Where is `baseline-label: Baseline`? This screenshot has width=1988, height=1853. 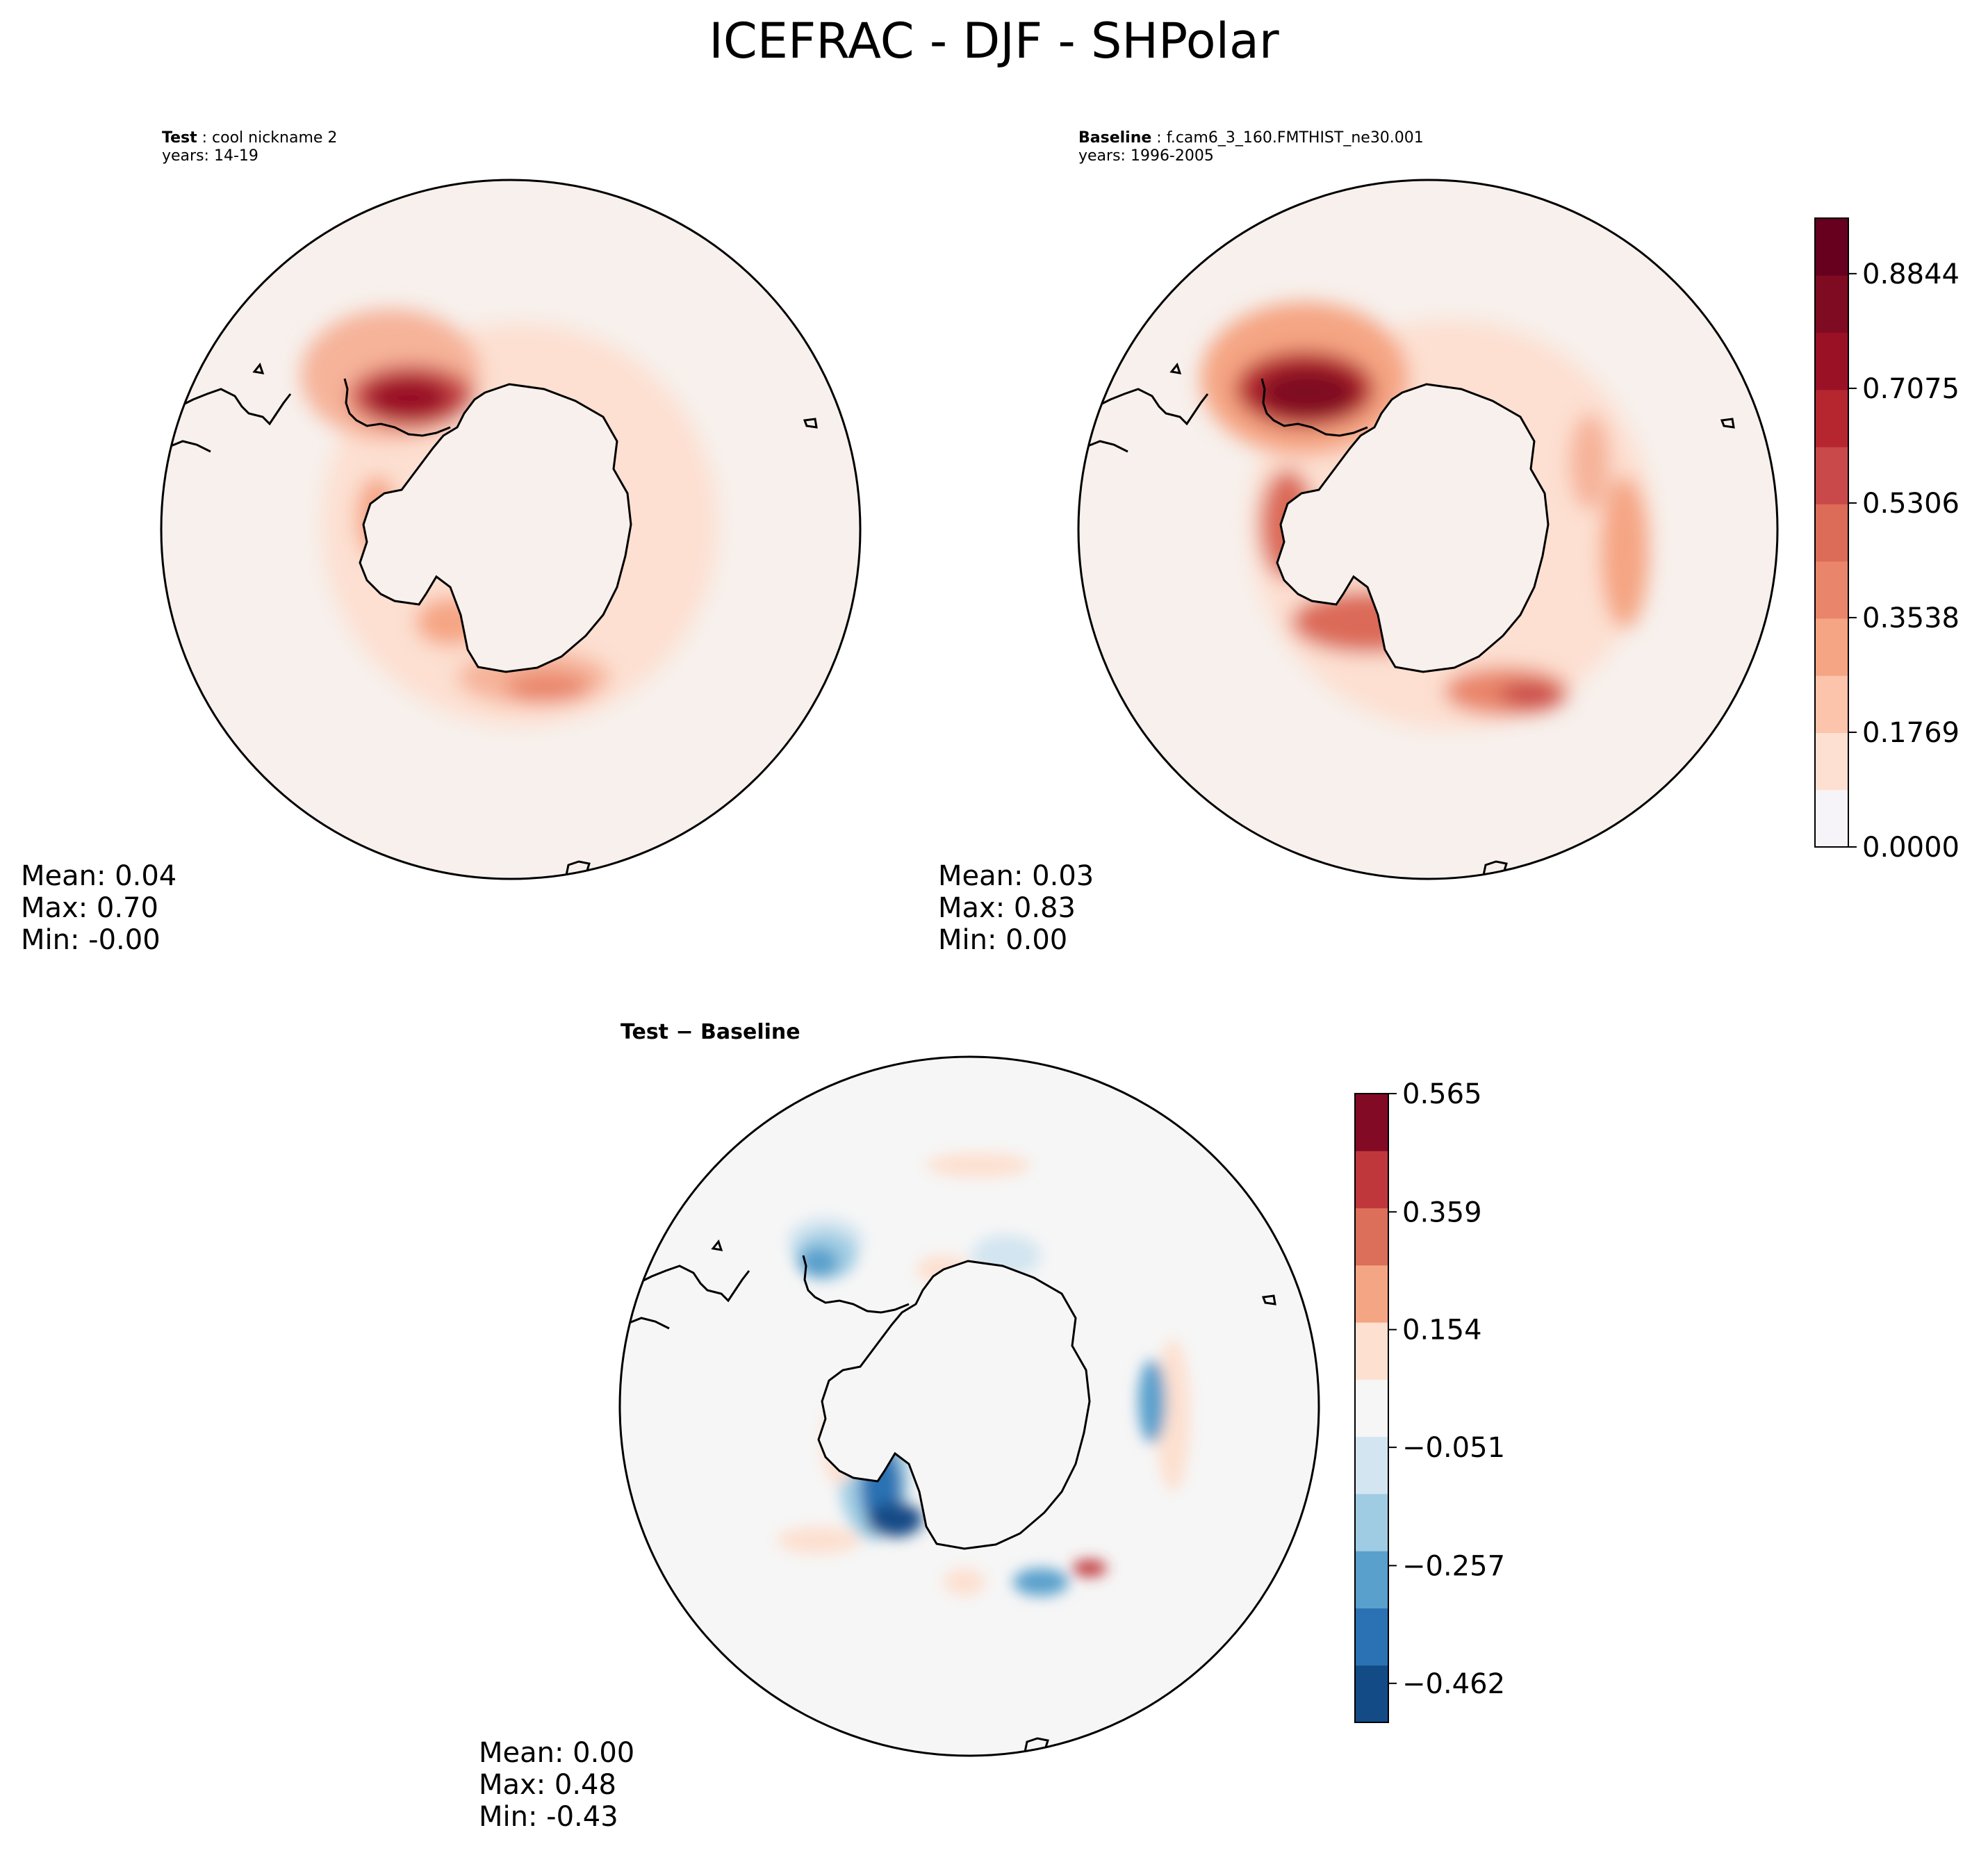 baseline-label: Baseline is located at coordinates (1115, 138).